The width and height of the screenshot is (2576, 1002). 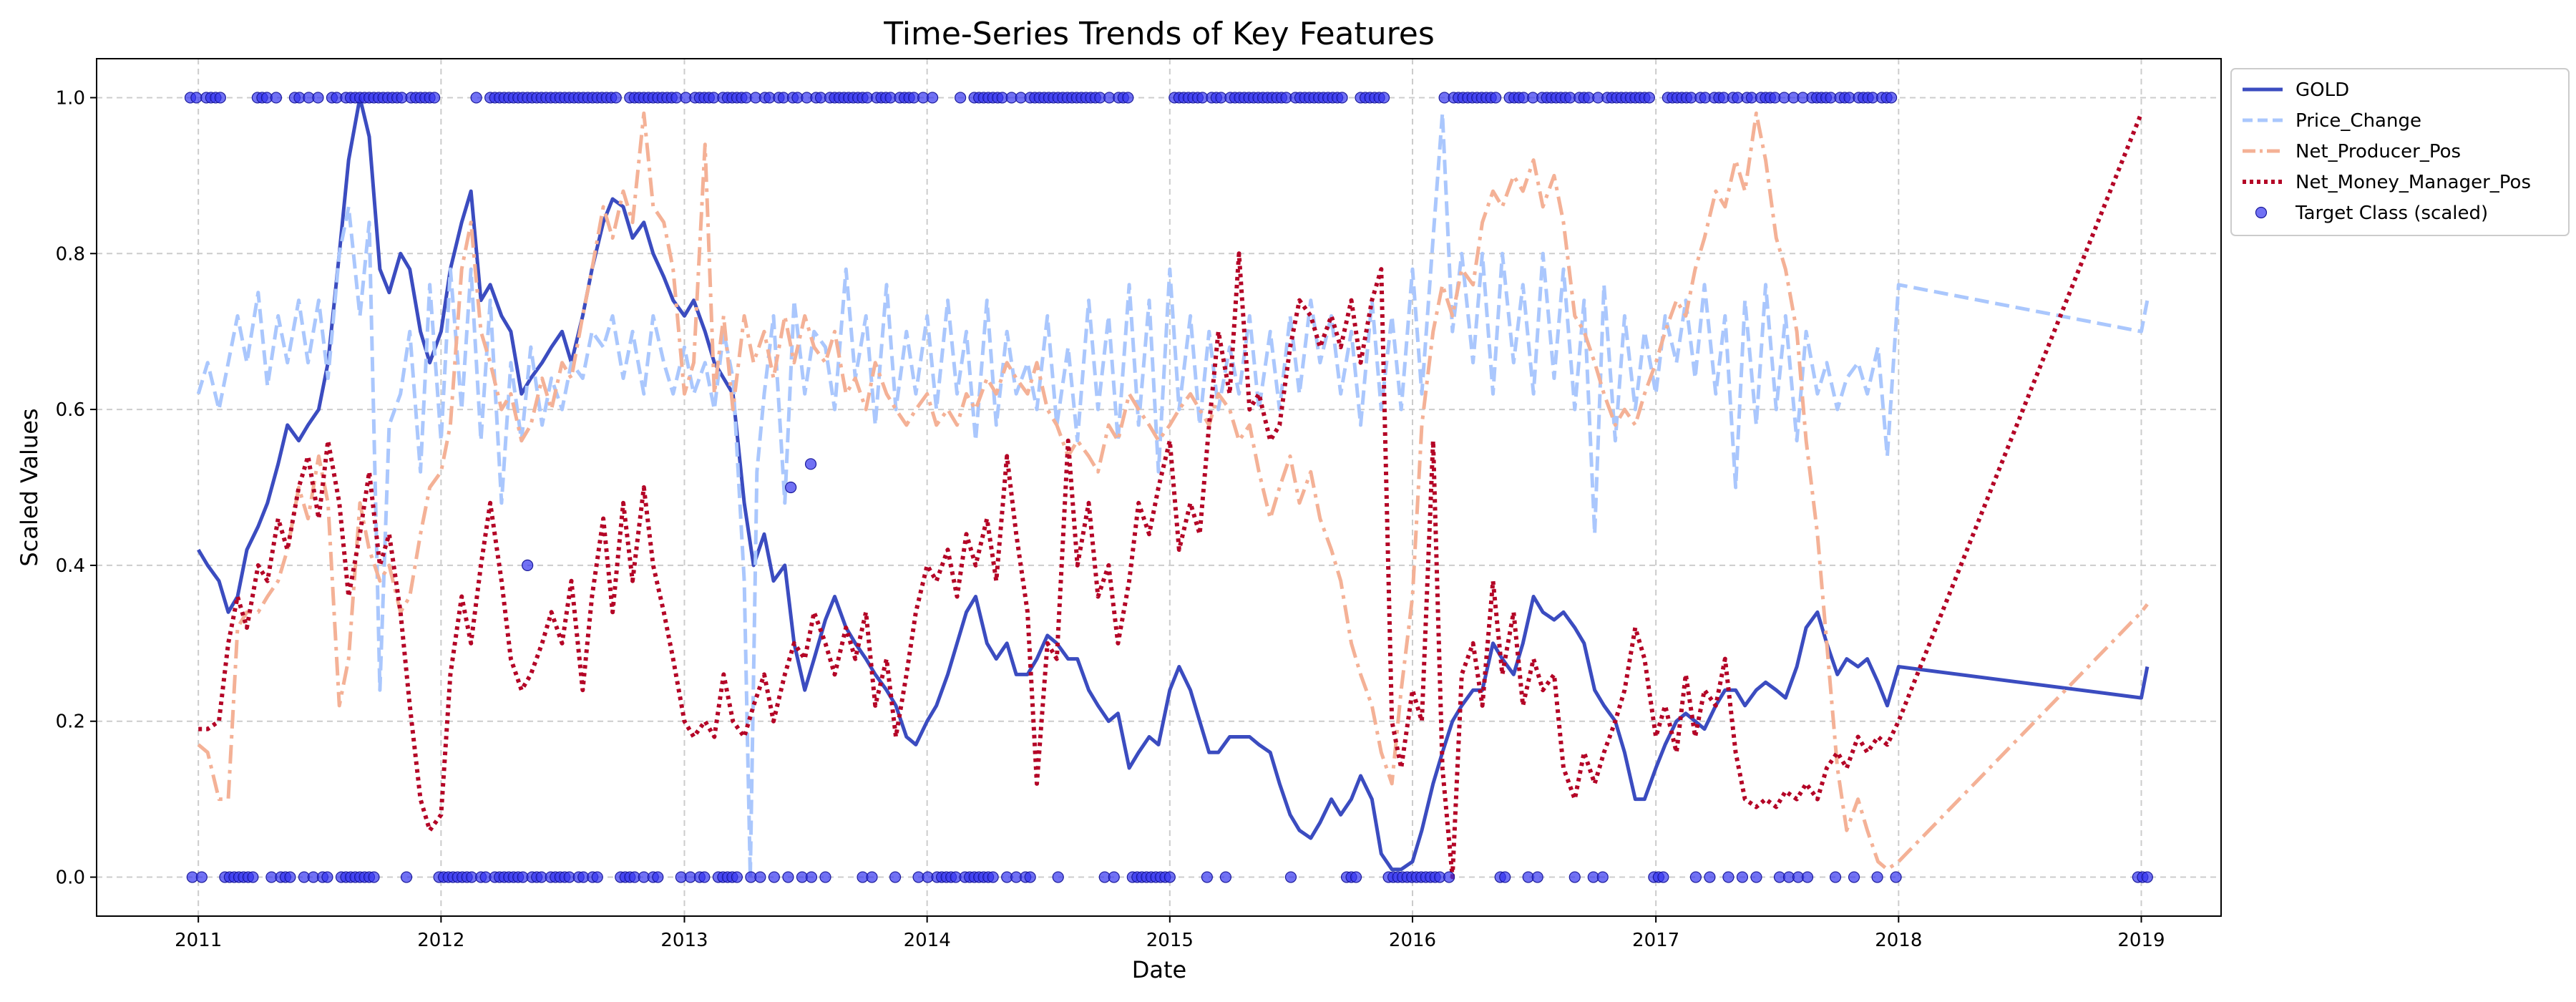 I want to click on y-tick-label: 0.8, so click(x=70, y=254).